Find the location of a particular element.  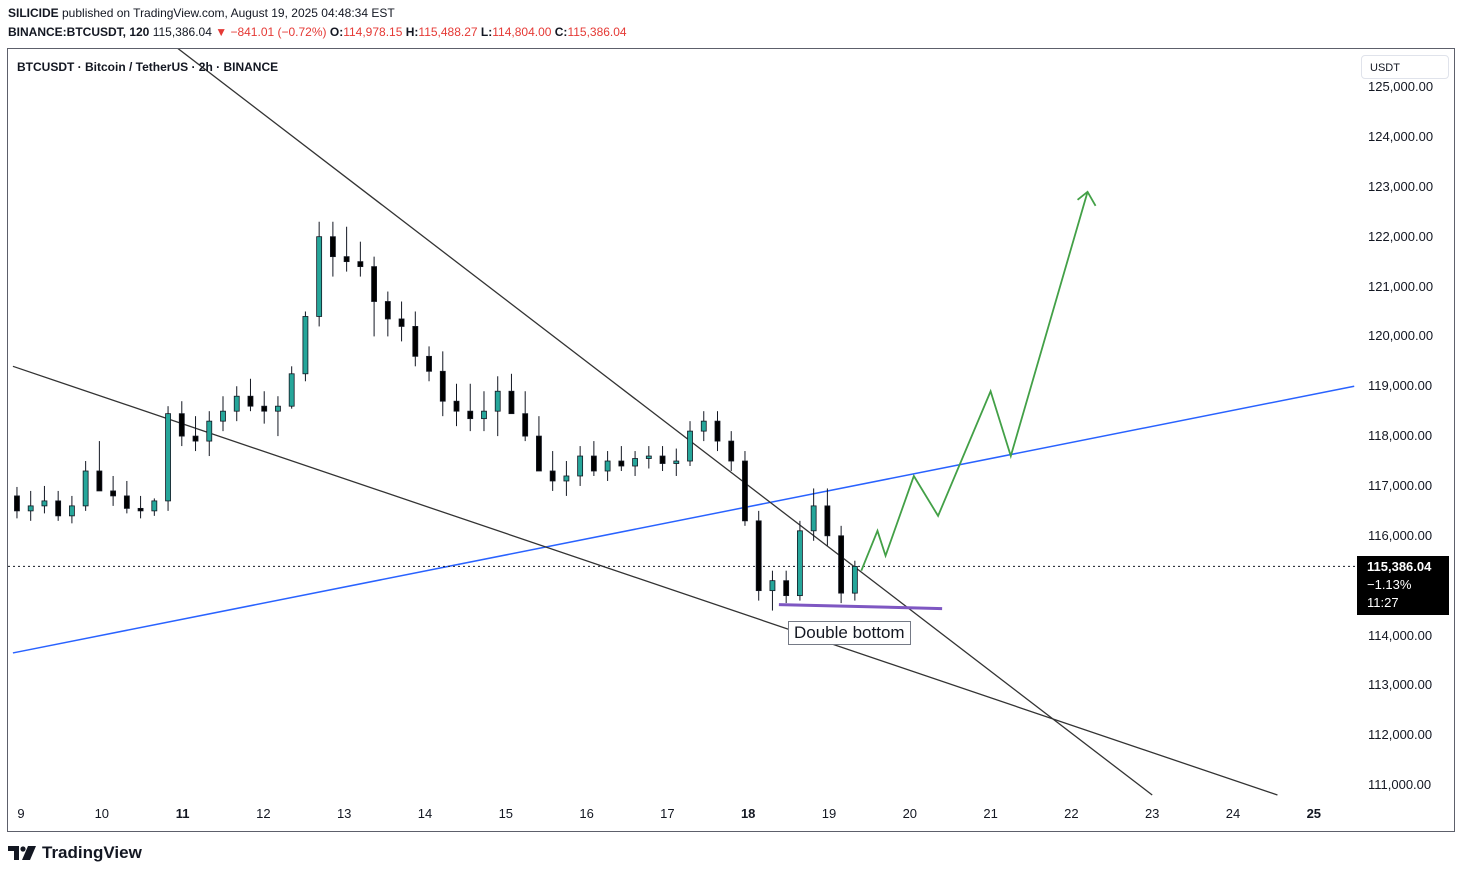

price-tick-label: 118,000.00 is located at coordinates (1400, 436).